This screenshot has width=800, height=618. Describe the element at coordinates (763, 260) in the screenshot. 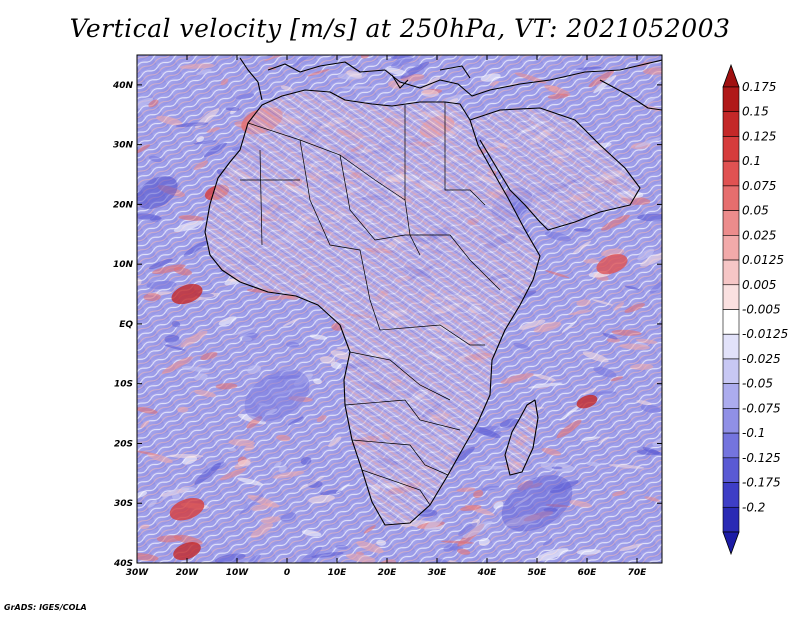

I see `colorbar-level-label: 0.0125` at that location.